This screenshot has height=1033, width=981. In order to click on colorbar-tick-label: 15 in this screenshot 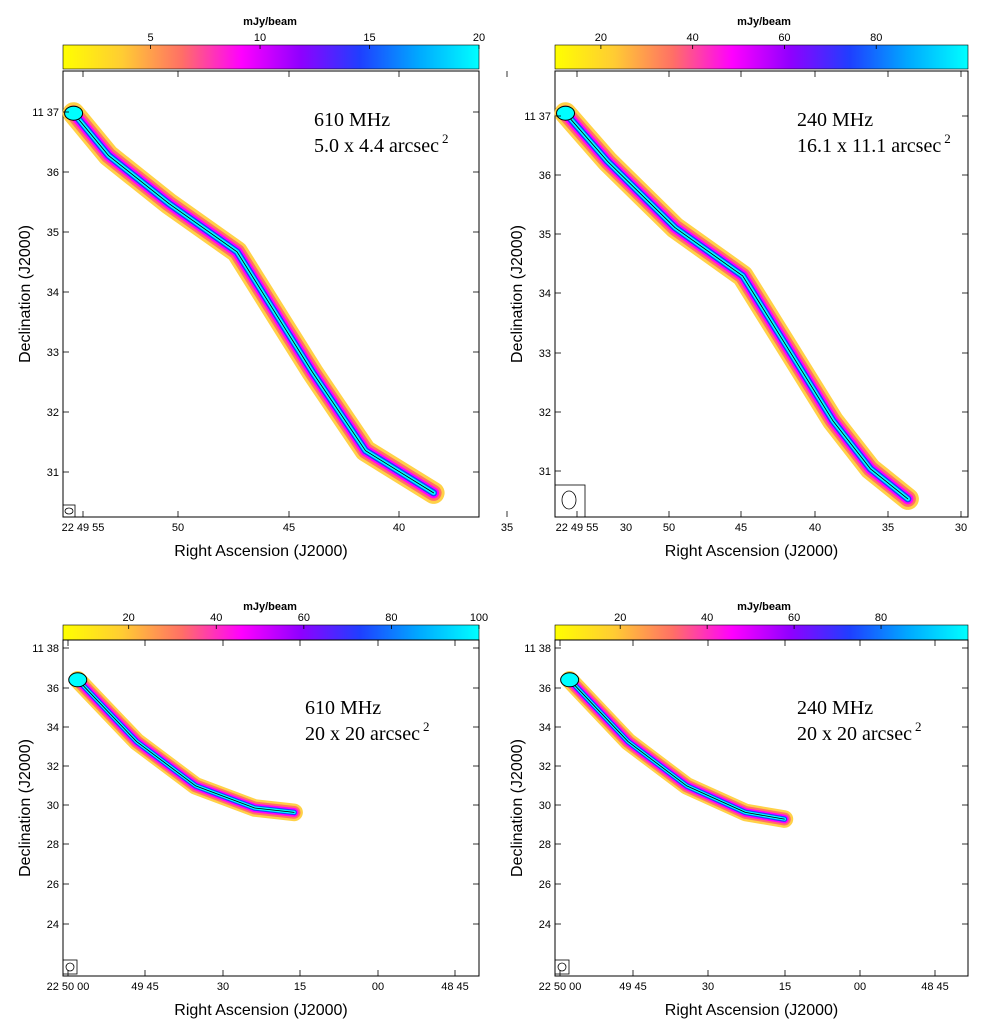, I will do `click(369, 38)`.